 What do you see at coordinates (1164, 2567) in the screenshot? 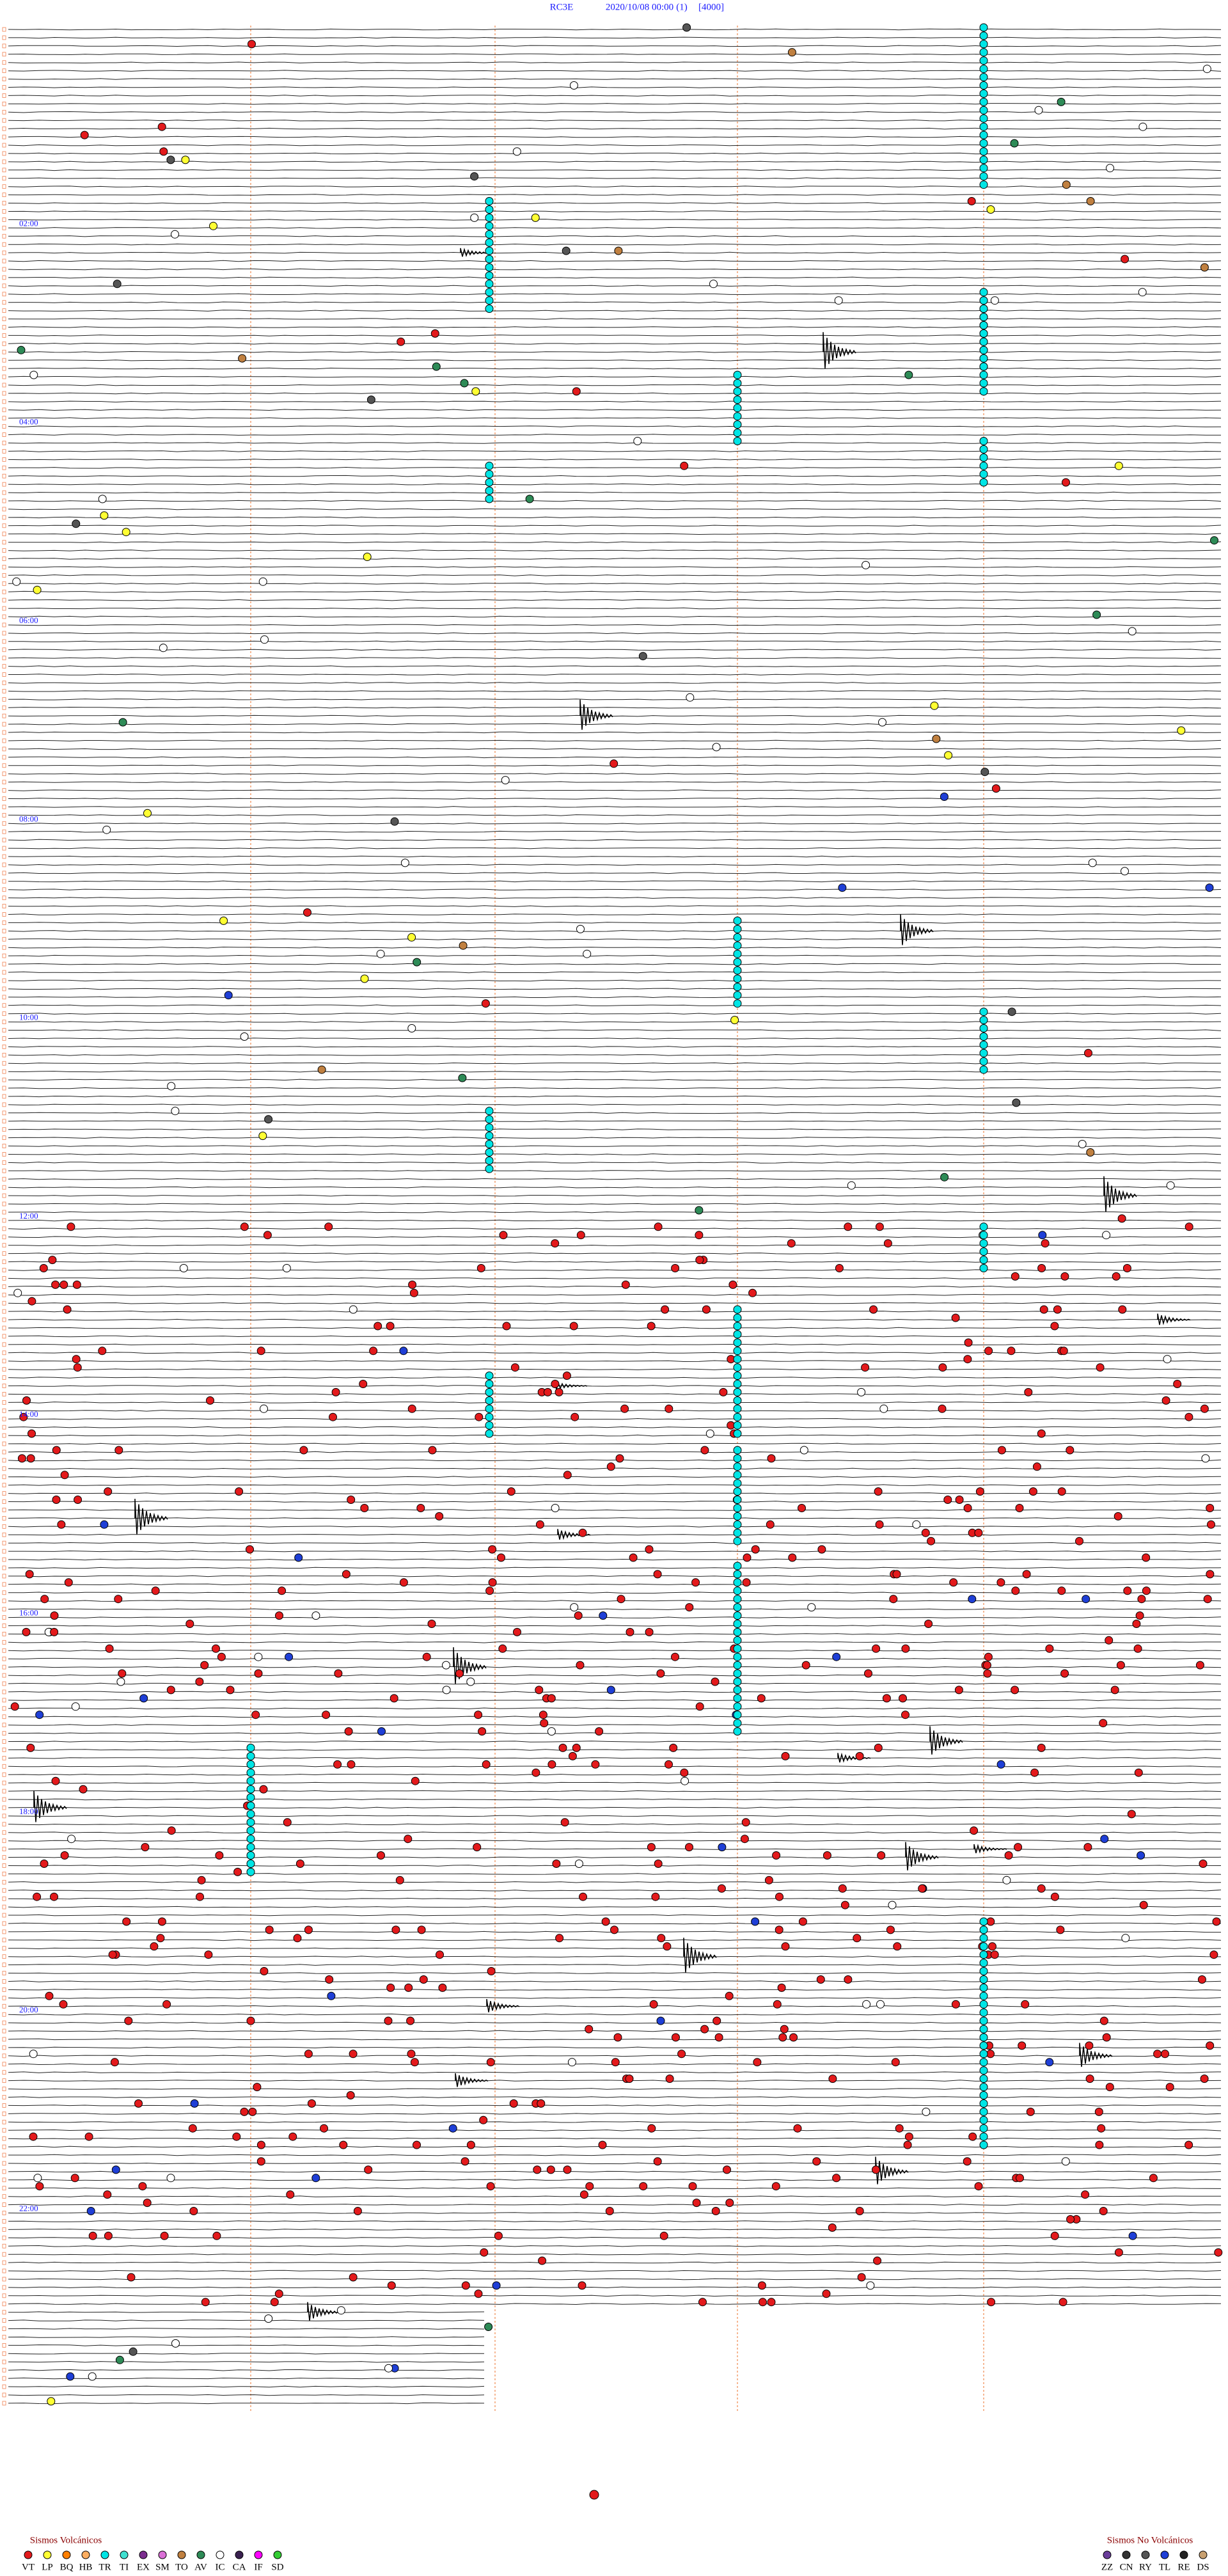
I see `legend-label: TL` at bounding box center [1164, 2567].